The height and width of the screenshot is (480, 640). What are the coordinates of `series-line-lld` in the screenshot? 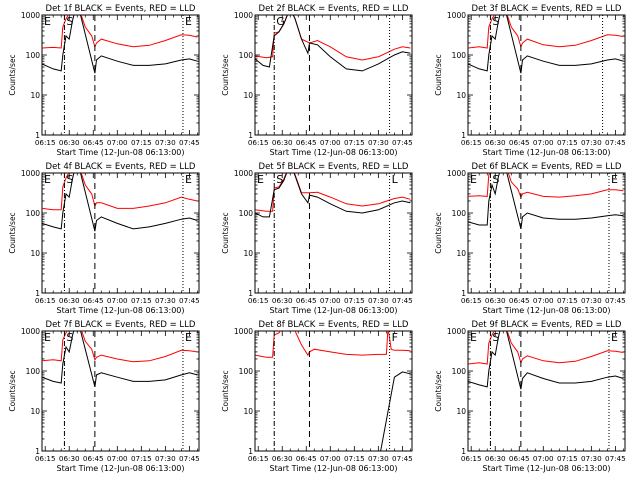 It's located at (120, 347).